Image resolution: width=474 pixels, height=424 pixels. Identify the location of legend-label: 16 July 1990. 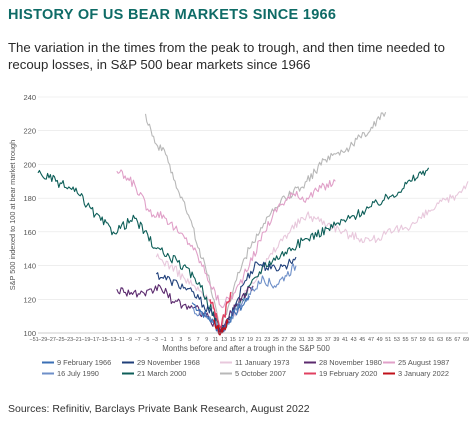
(78, 373).